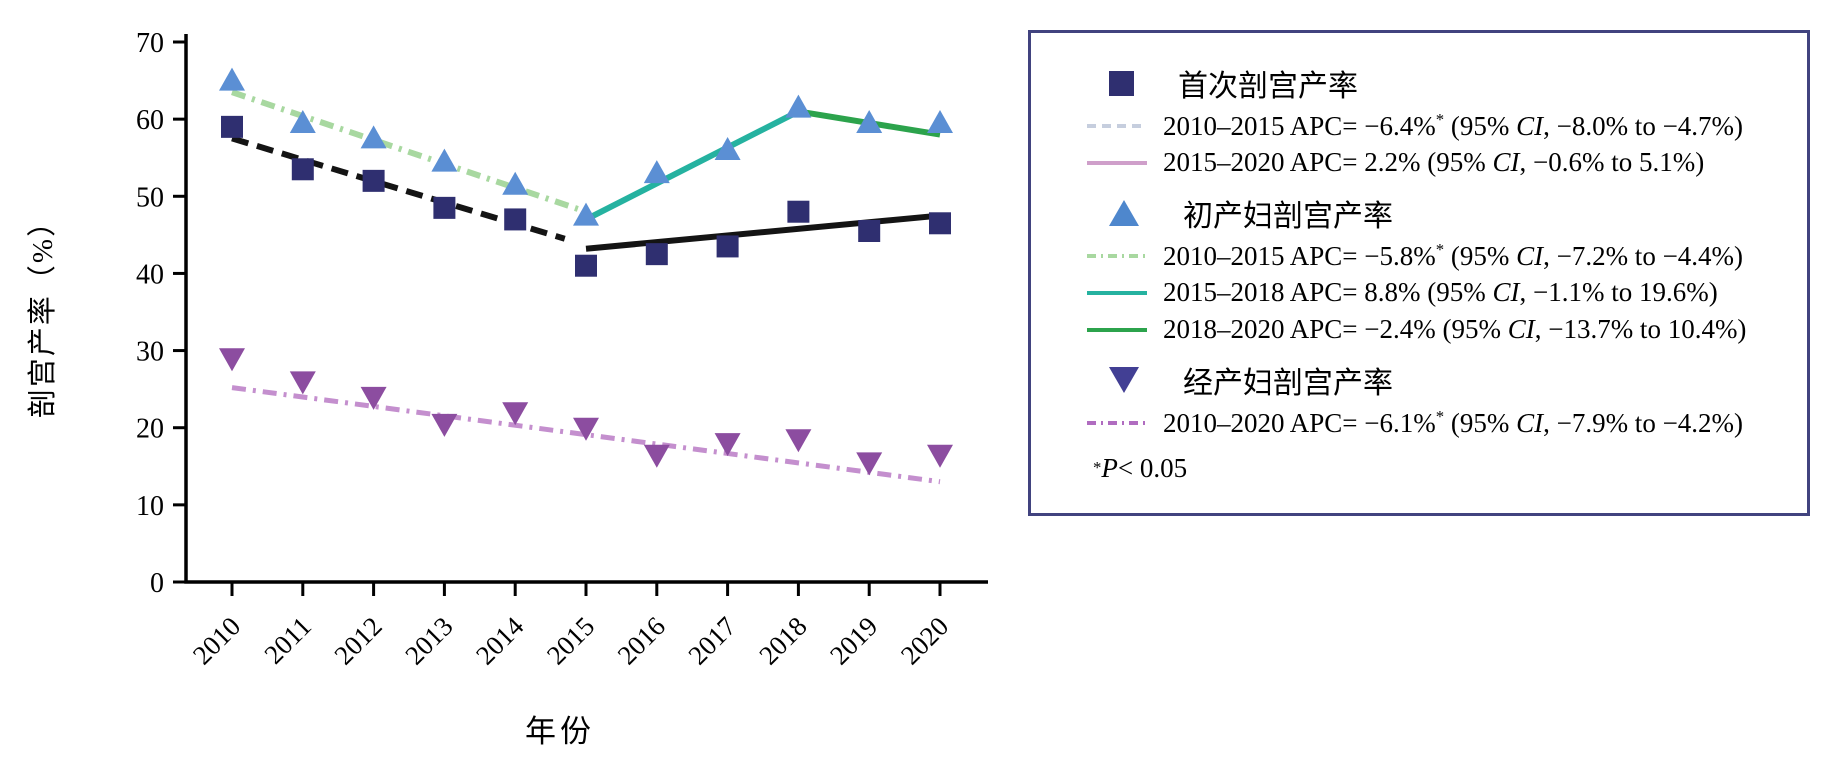  Describe the element at coordinates (157, 583) in the screenshot. I see `y-tick-label: 0` at that location.